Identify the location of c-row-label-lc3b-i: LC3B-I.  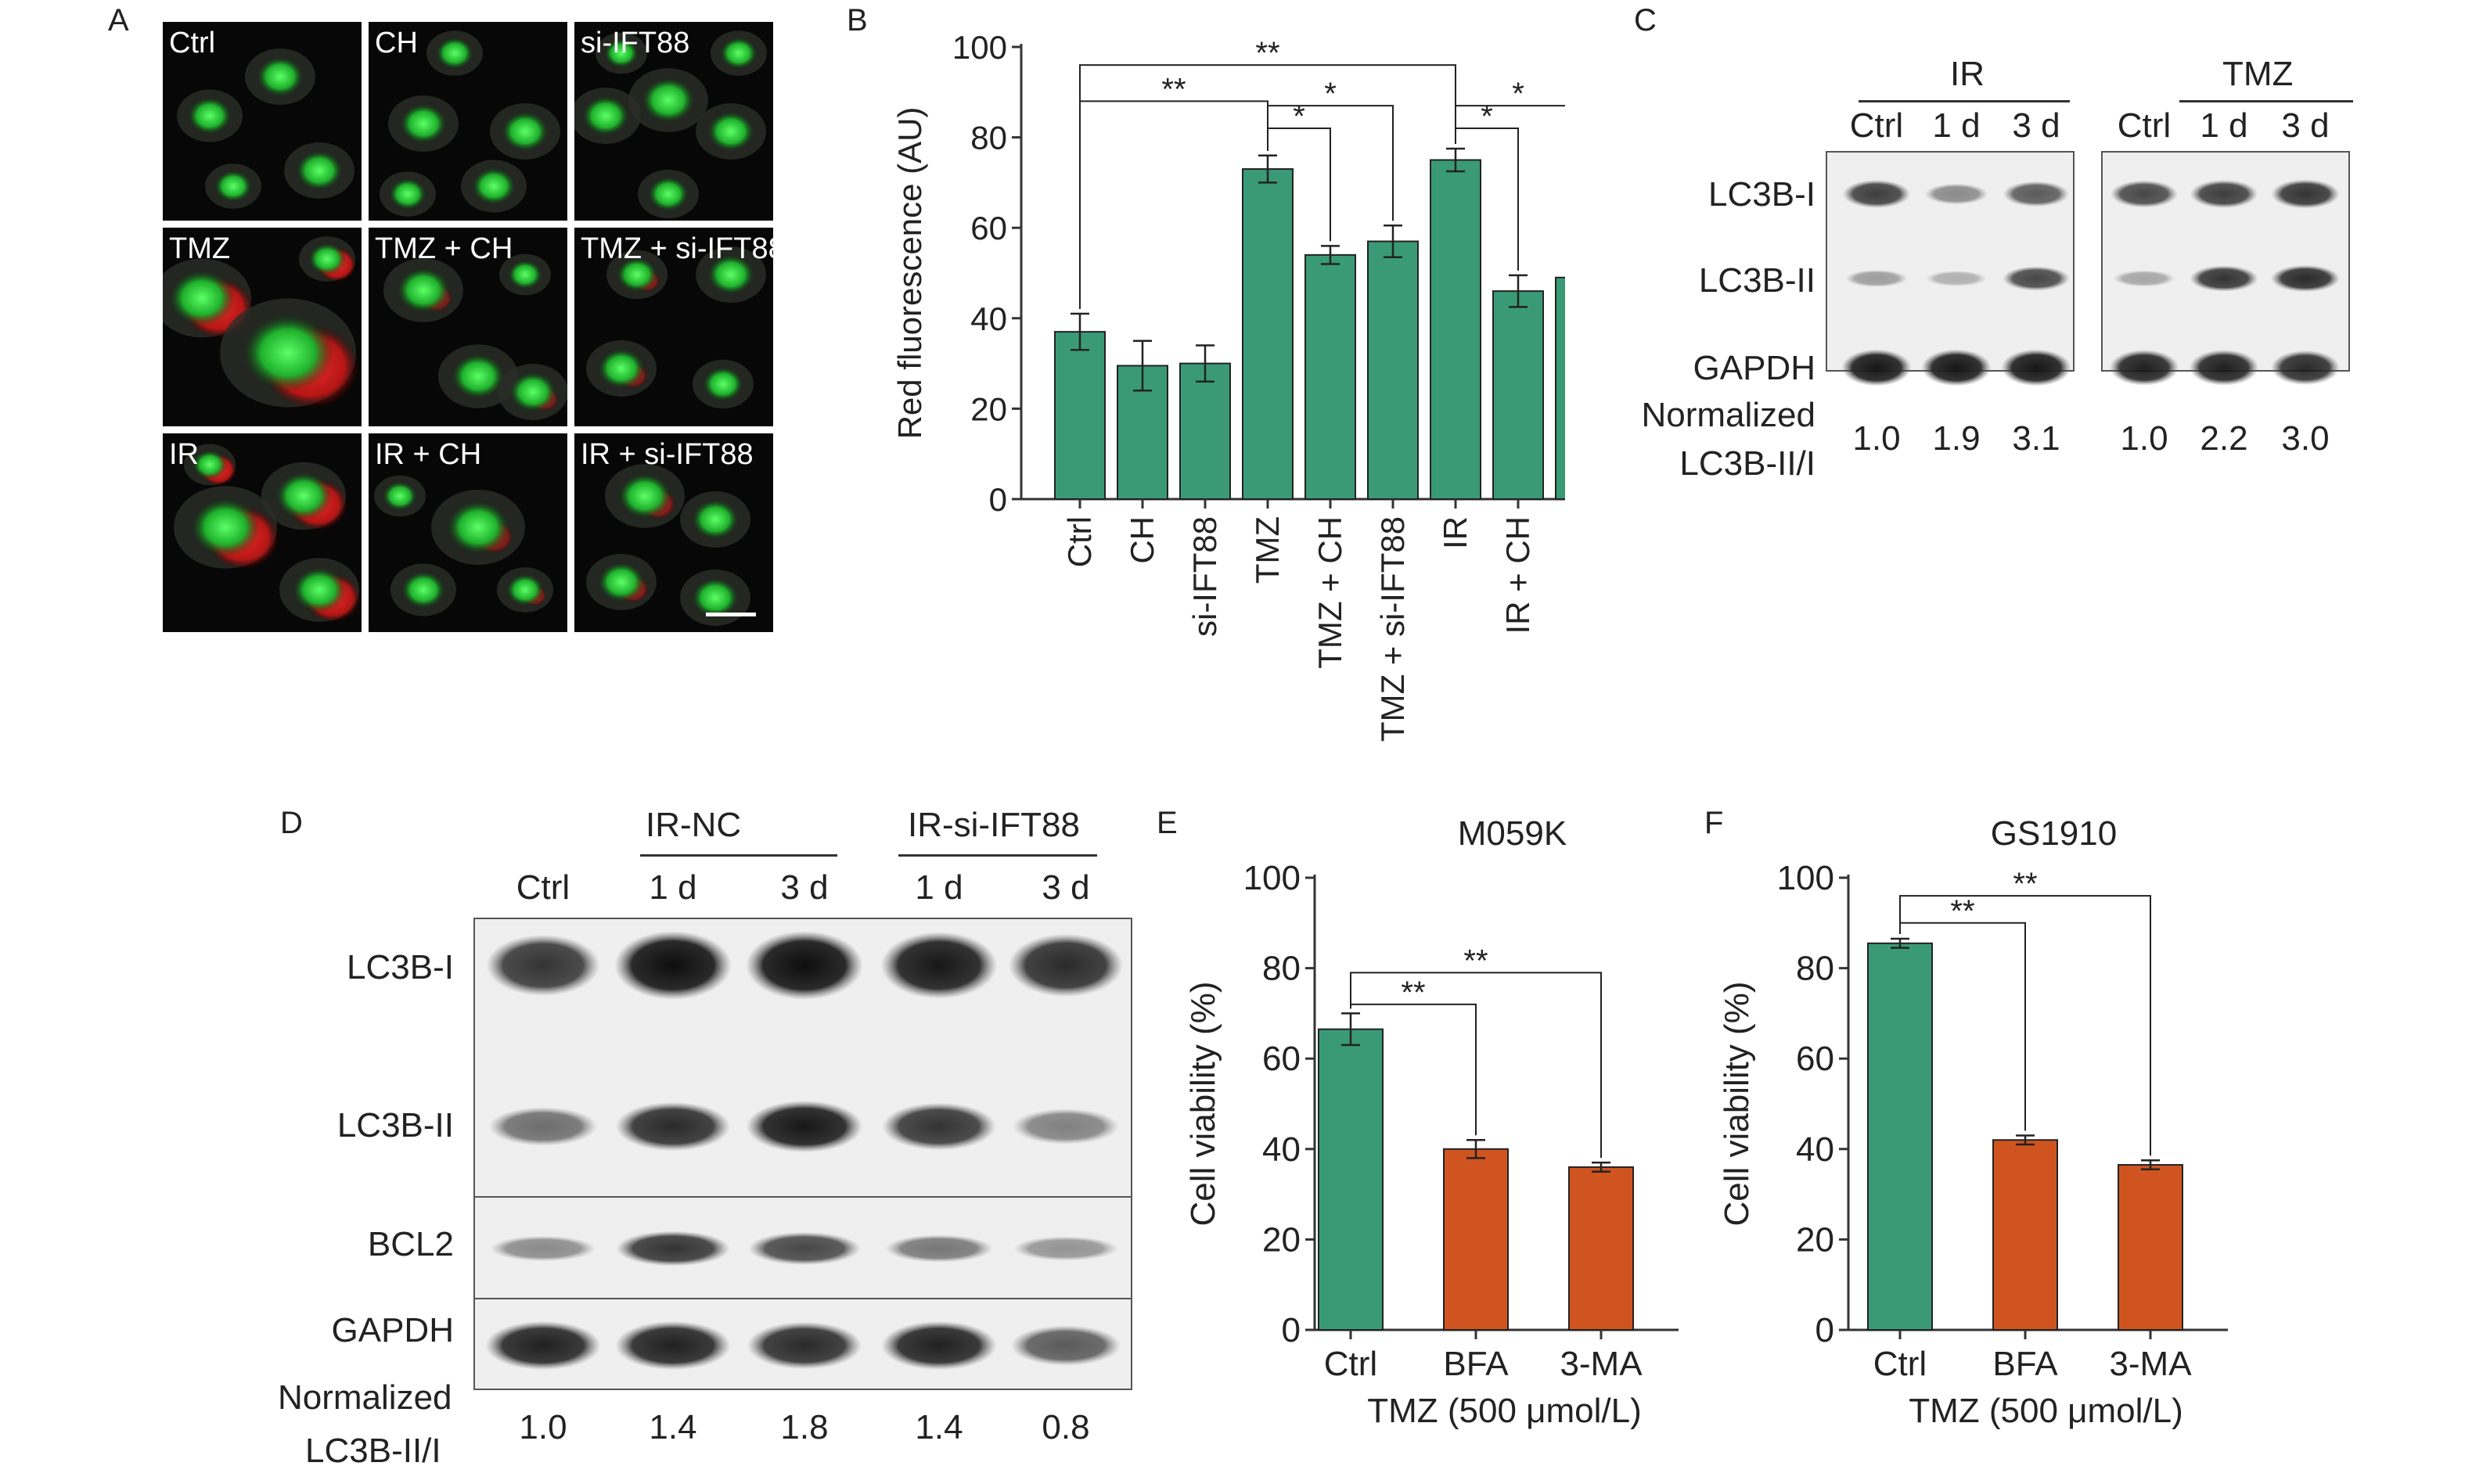
(1761, 194).